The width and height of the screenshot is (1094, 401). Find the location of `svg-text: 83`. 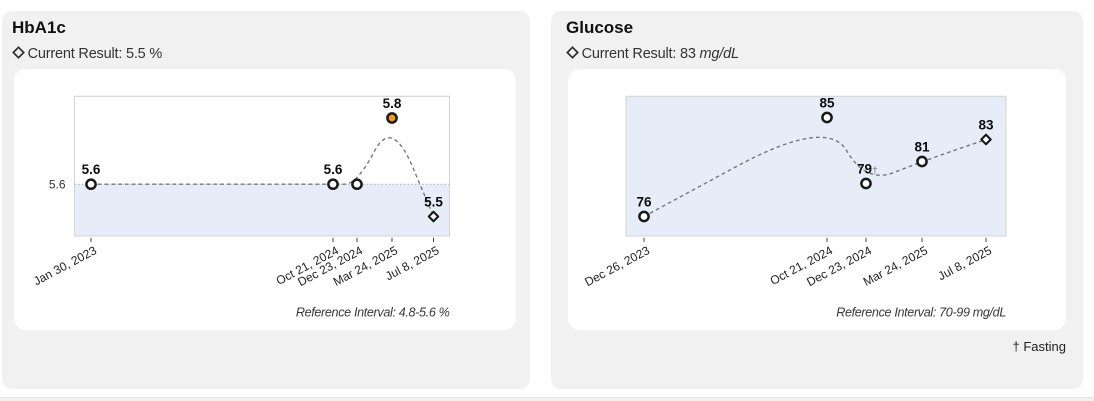

svg-text: 83 is located at coordinates (986, 124).